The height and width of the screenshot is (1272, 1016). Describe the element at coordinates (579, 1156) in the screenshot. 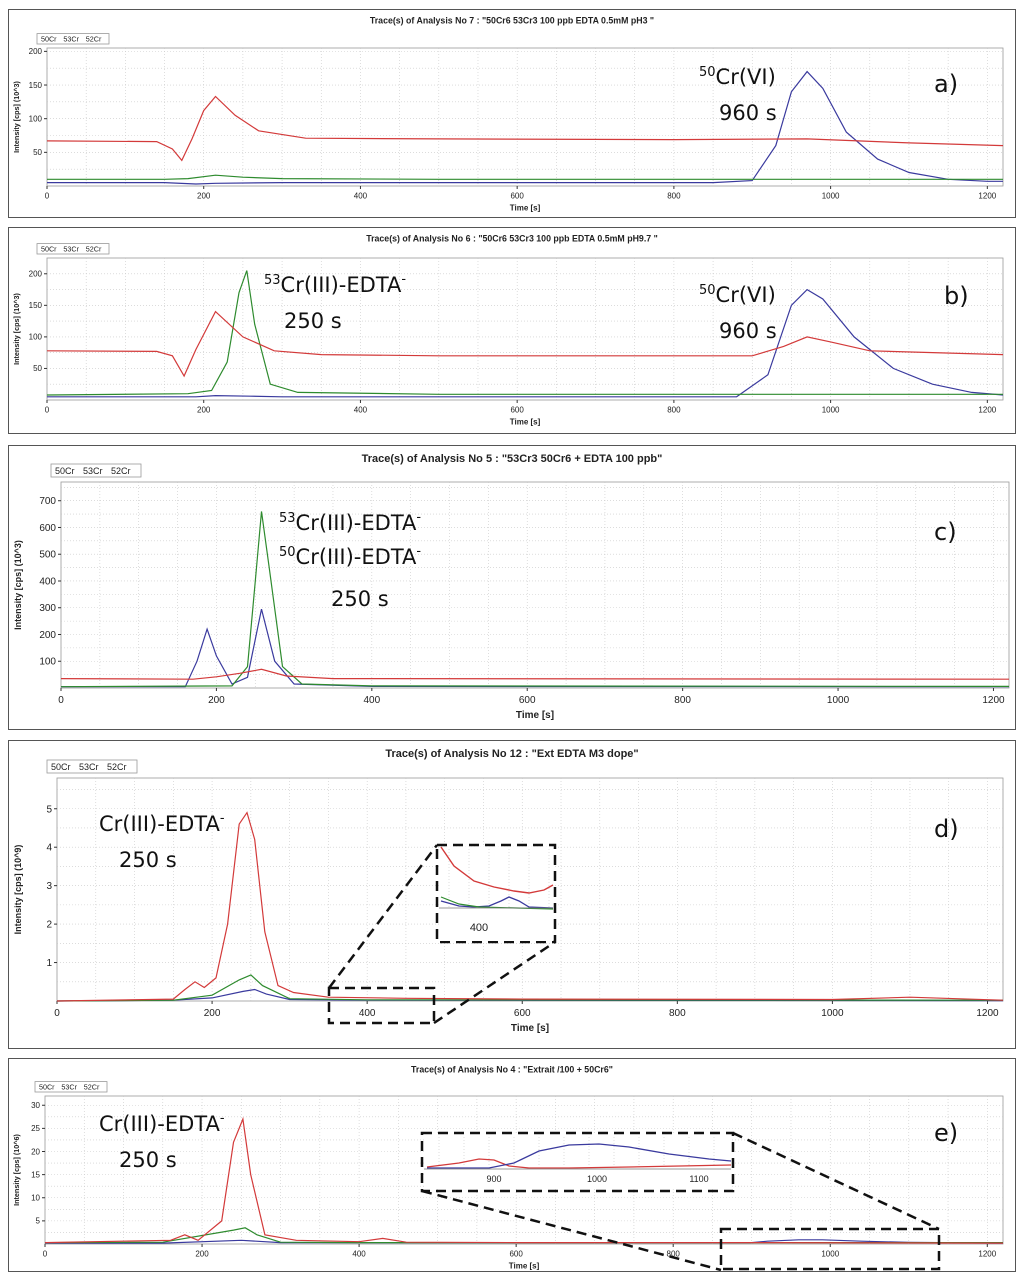

I see `inset-series-50Cr` at that location.